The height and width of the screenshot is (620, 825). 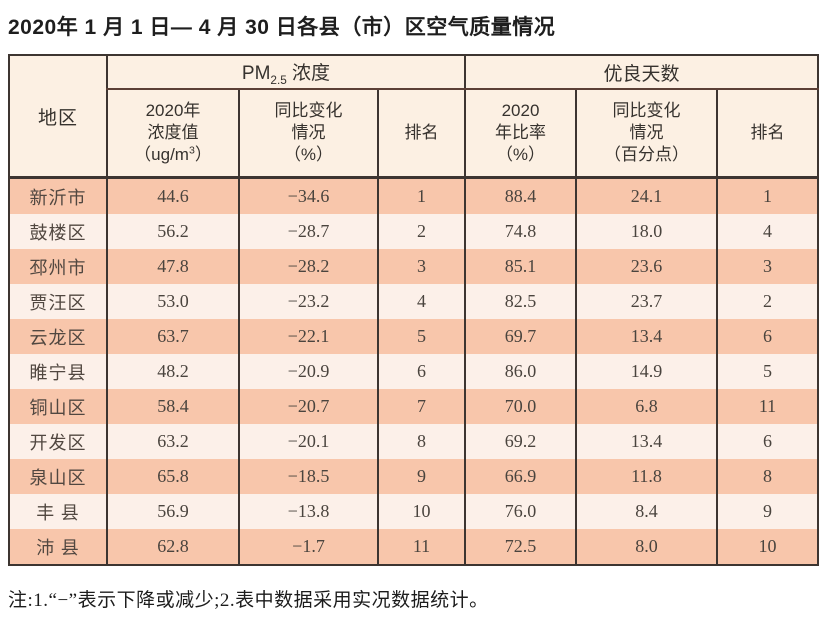 I want to click on table-row: 睢宁县 48.2 −20.9 6 86.0 14.9 5, so click(x=413, y=371).